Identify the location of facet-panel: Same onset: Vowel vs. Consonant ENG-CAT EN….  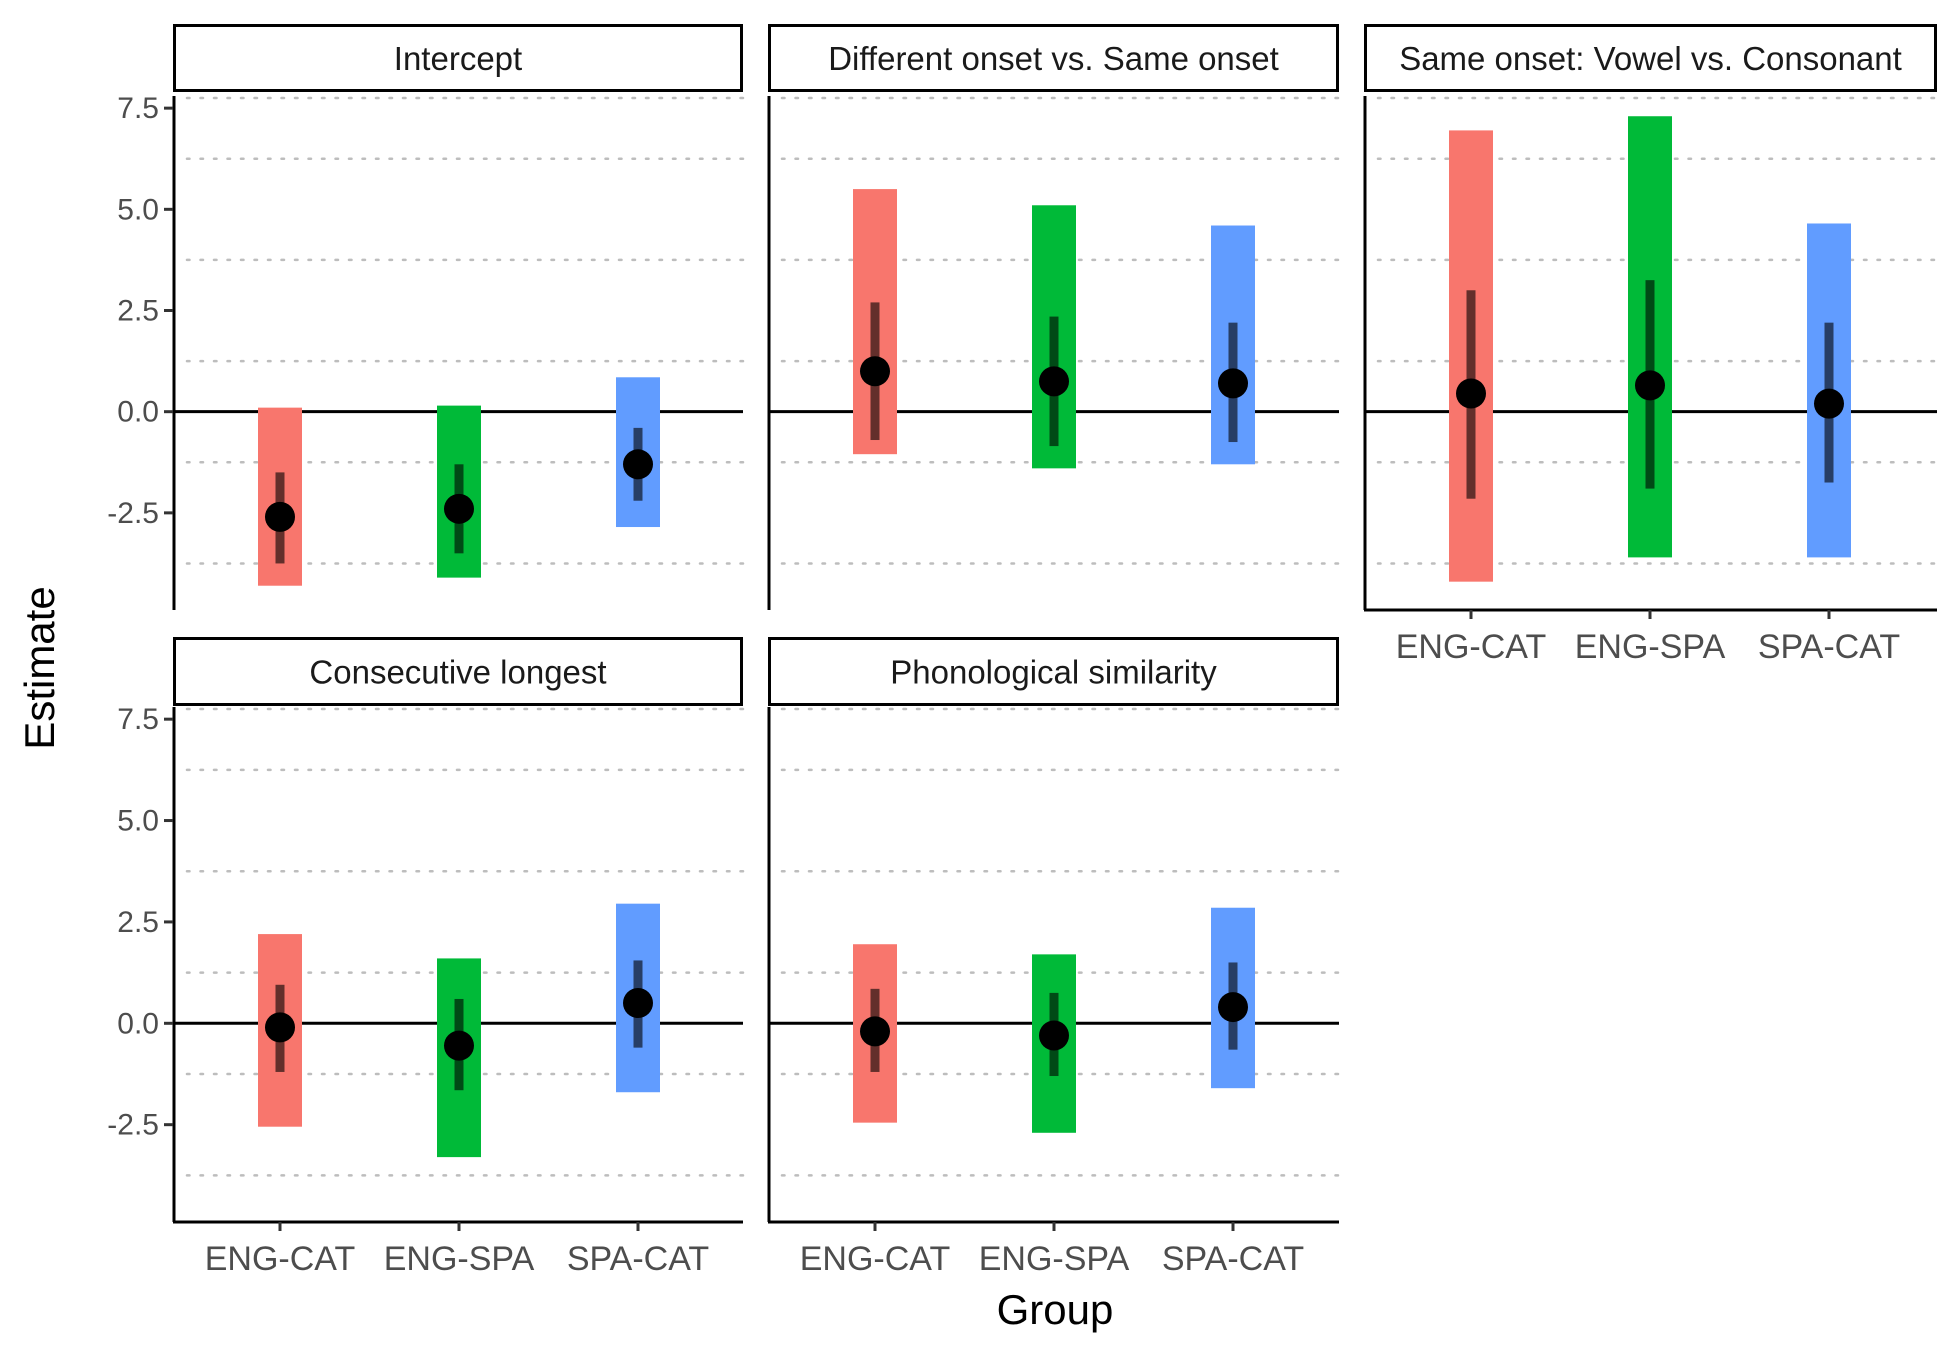
(1651, 345).